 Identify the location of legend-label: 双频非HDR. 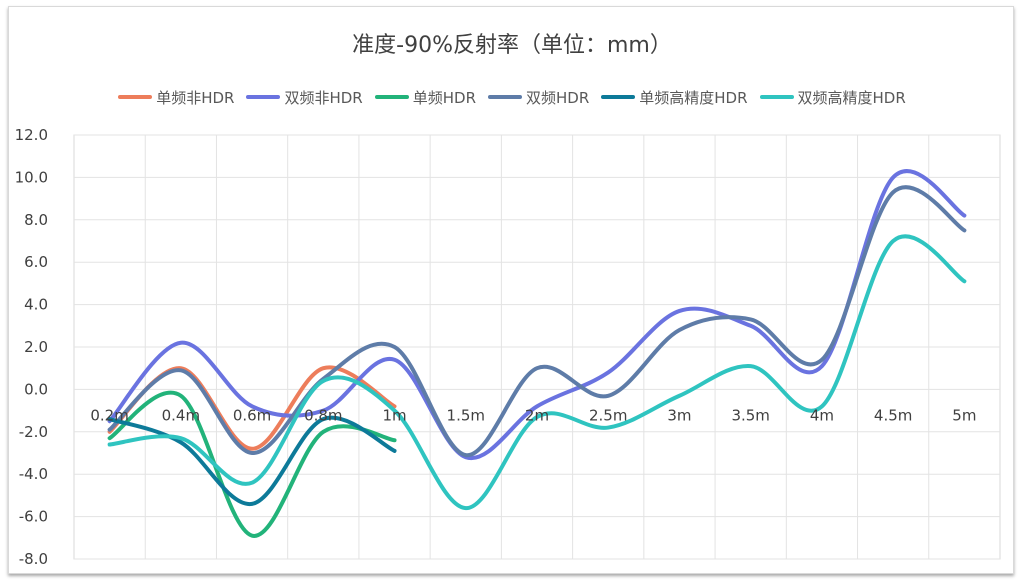
(323, 97).